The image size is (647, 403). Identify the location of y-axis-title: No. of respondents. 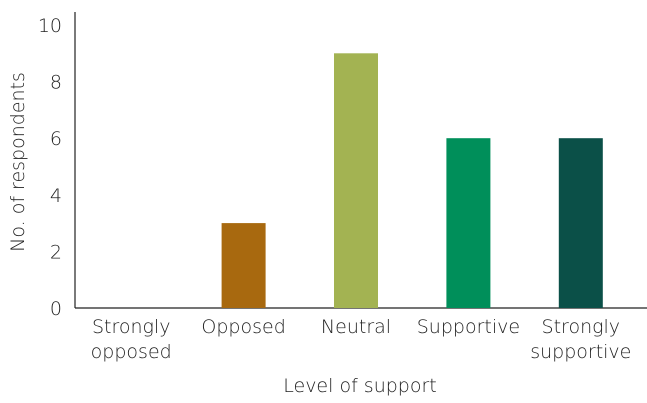
(18, 162).